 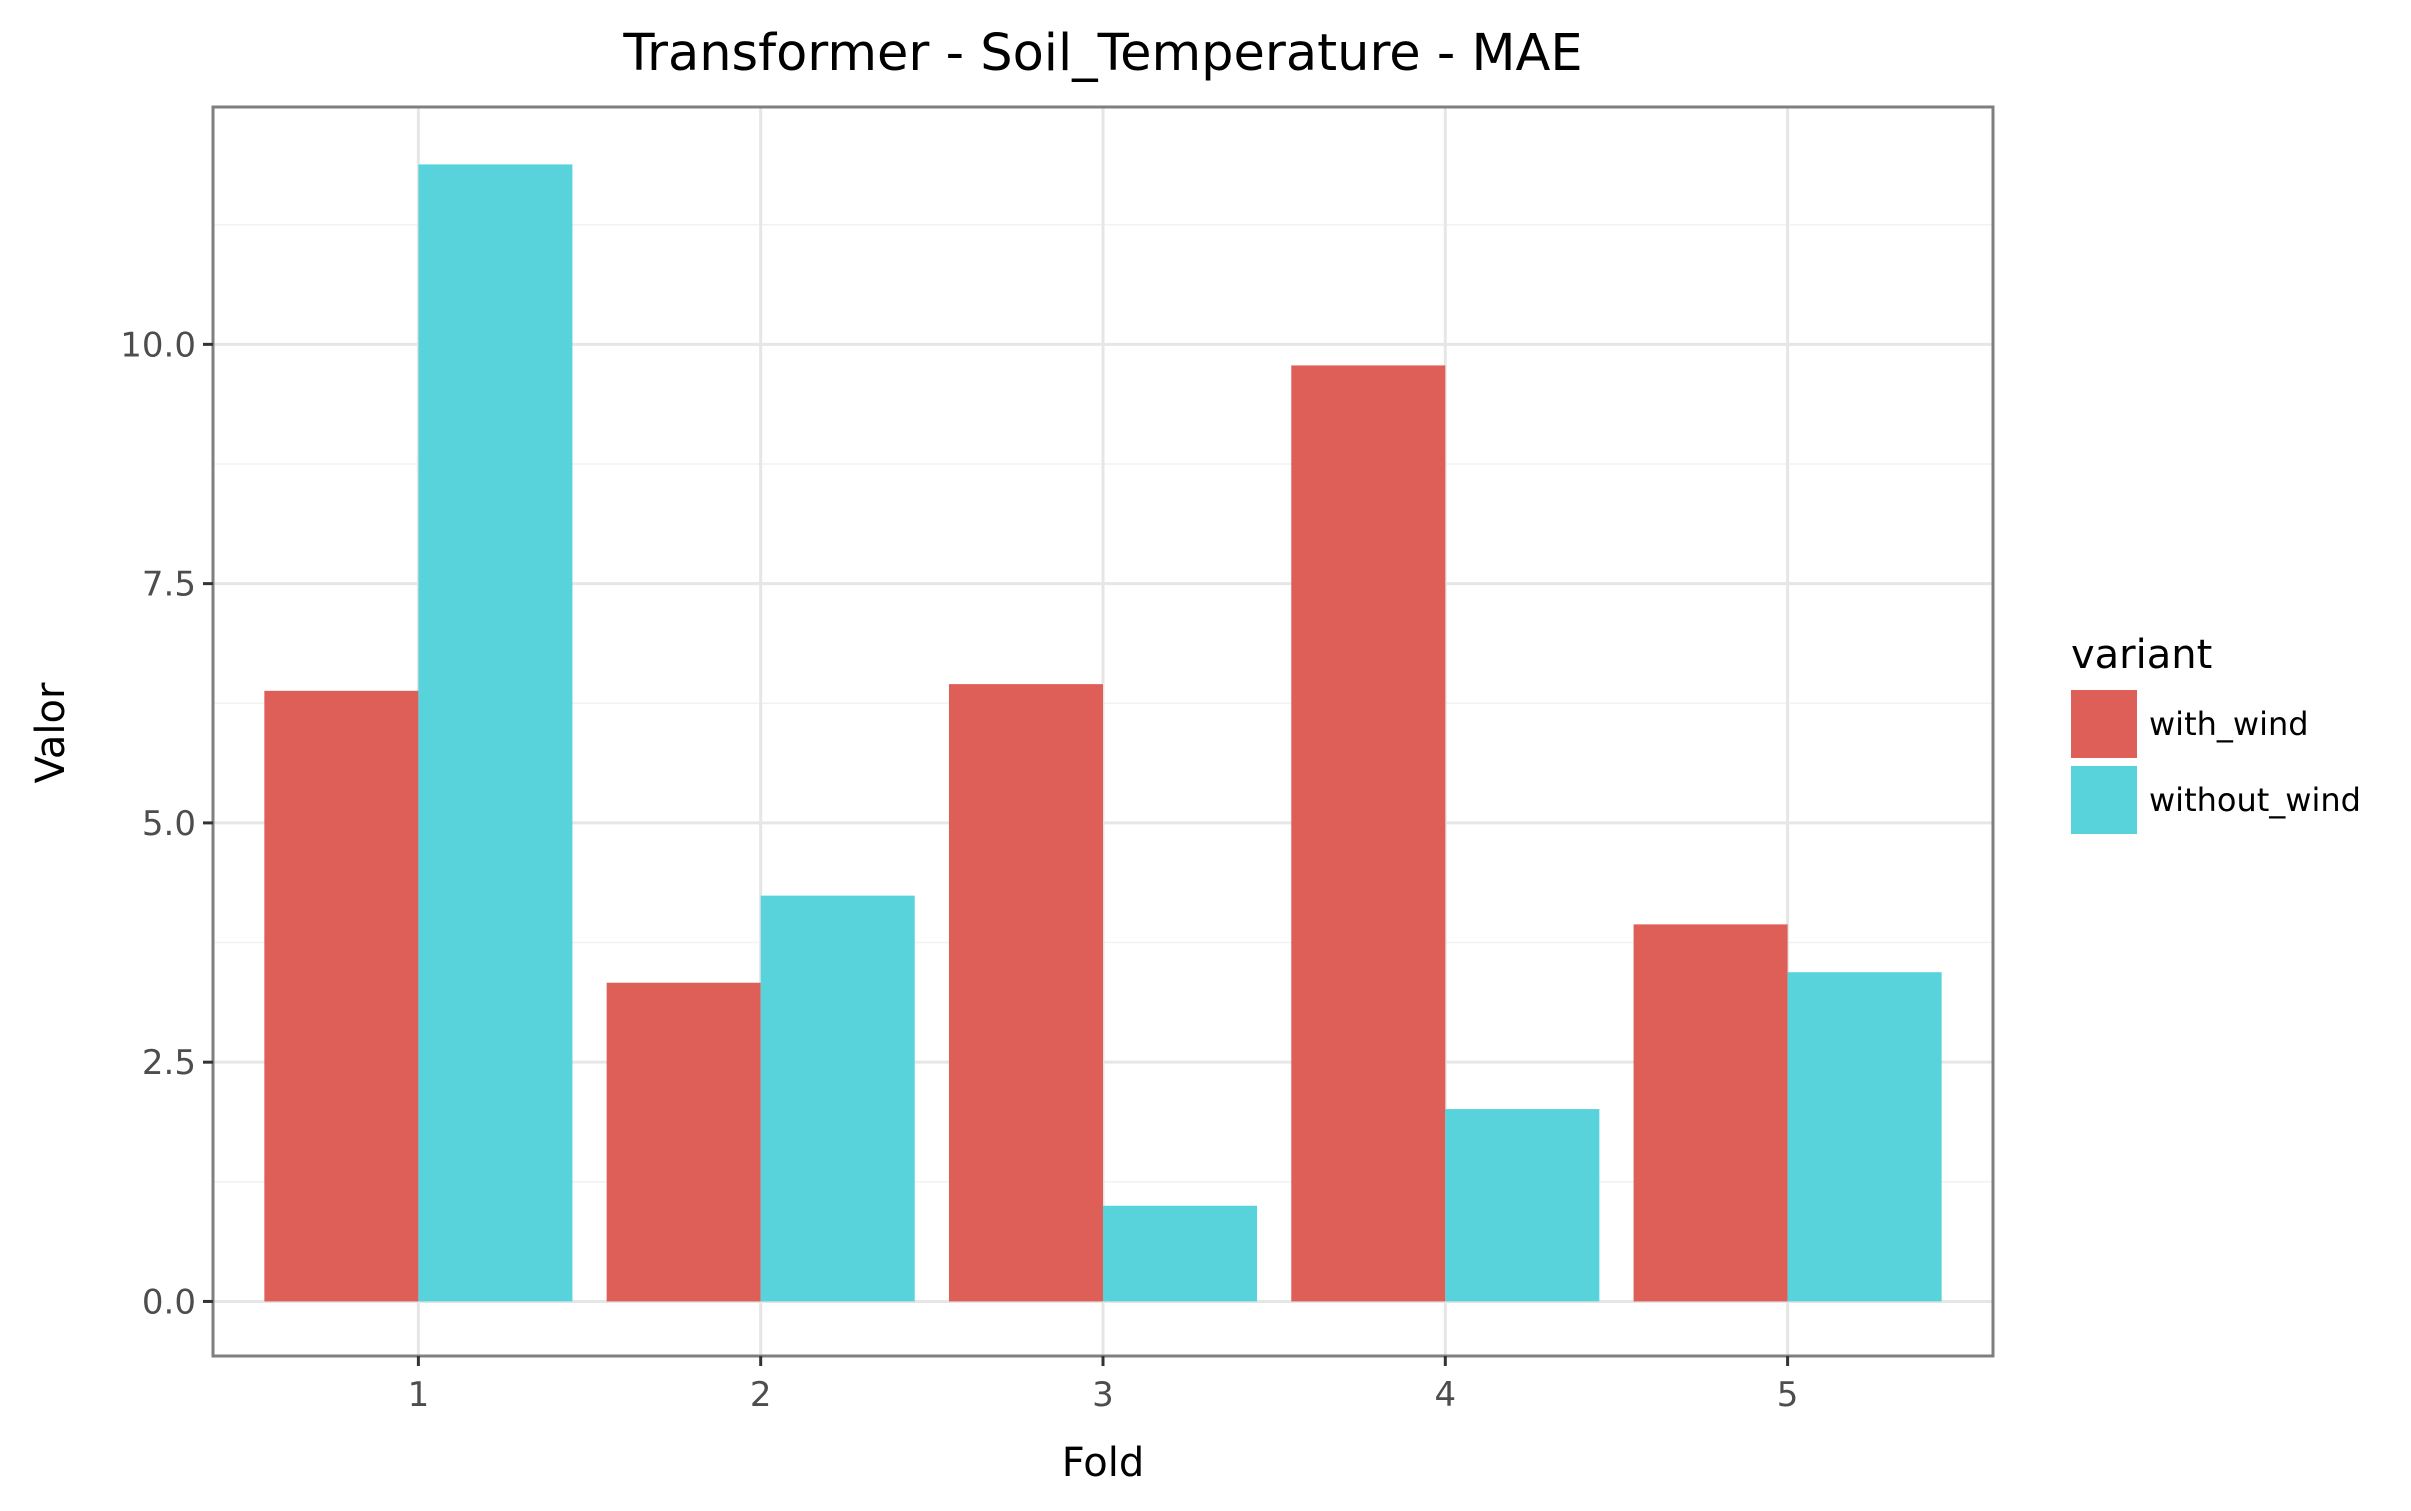 I want to click on x-tick-label: 2, so click(x=761, y=1395).